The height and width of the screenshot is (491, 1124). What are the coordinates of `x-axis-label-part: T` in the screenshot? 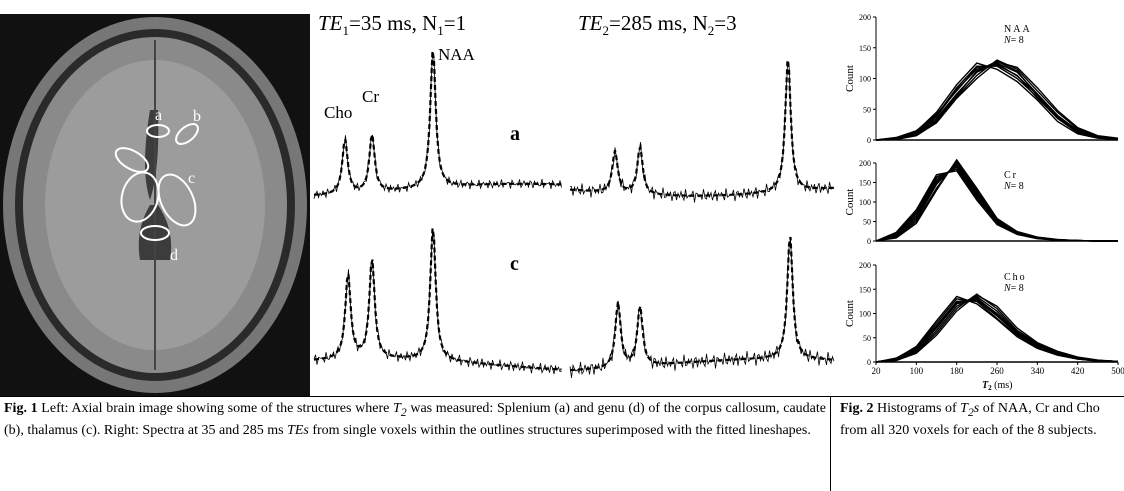 It's located at (985, 385).